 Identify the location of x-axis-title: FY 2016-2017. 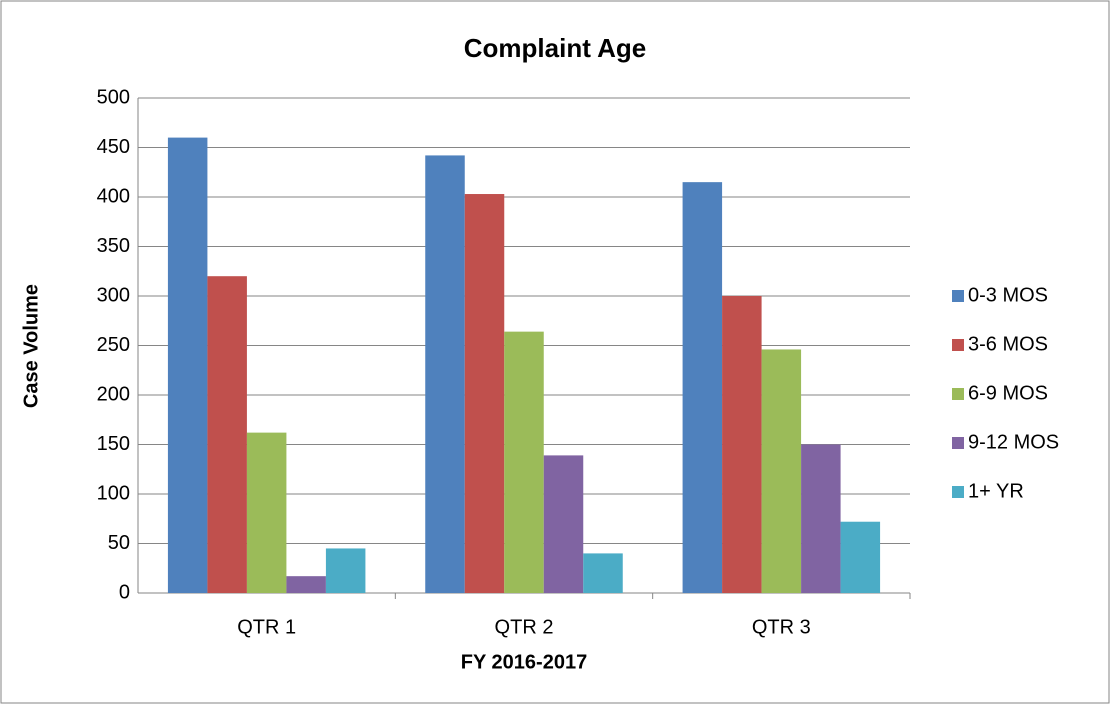
(524, 662).